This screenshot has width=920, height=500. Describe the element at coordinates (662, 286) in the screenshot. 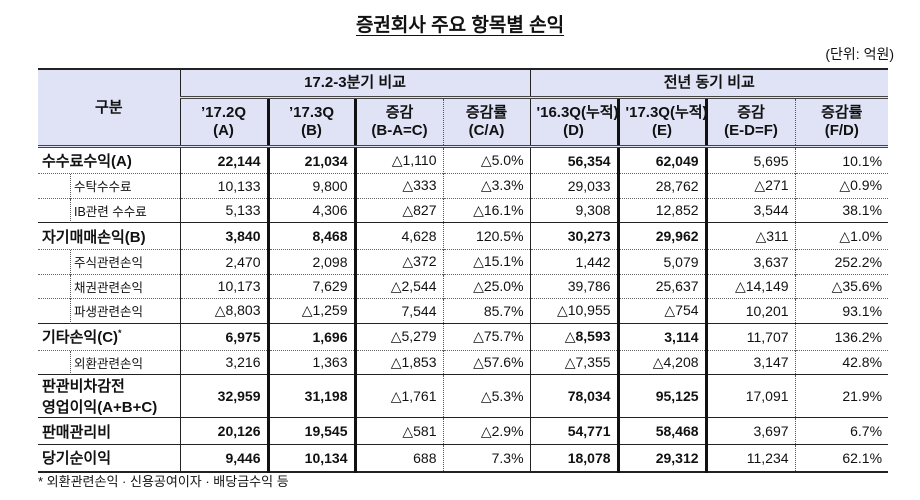

I see `cell-value: 25,637` at that location.